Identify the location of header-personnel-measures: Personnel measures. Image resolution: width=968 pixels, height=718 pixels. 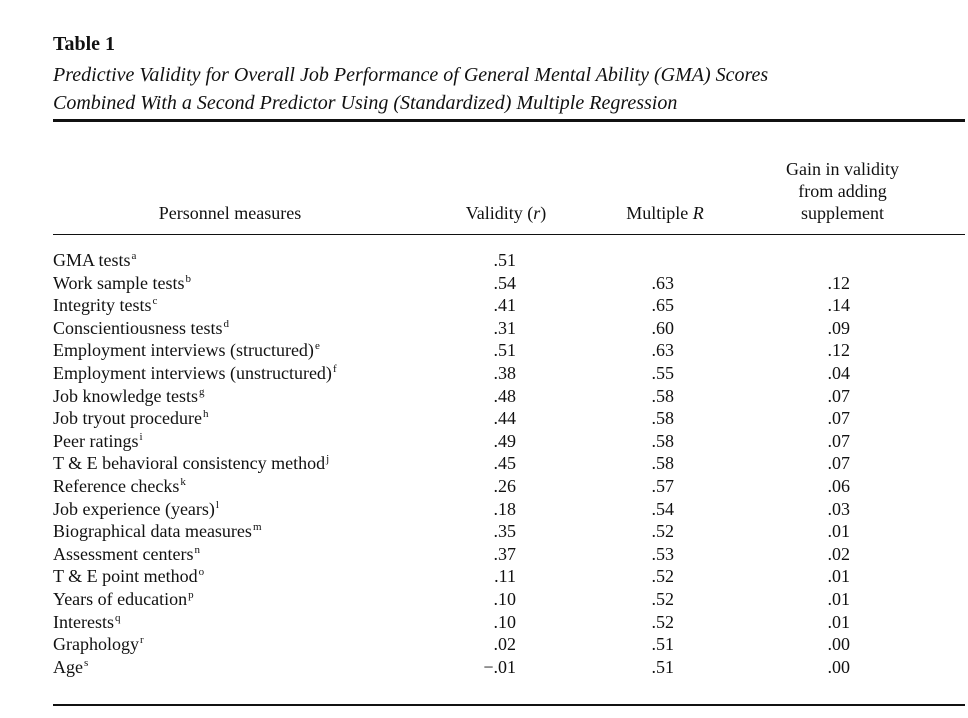
(230, 213).